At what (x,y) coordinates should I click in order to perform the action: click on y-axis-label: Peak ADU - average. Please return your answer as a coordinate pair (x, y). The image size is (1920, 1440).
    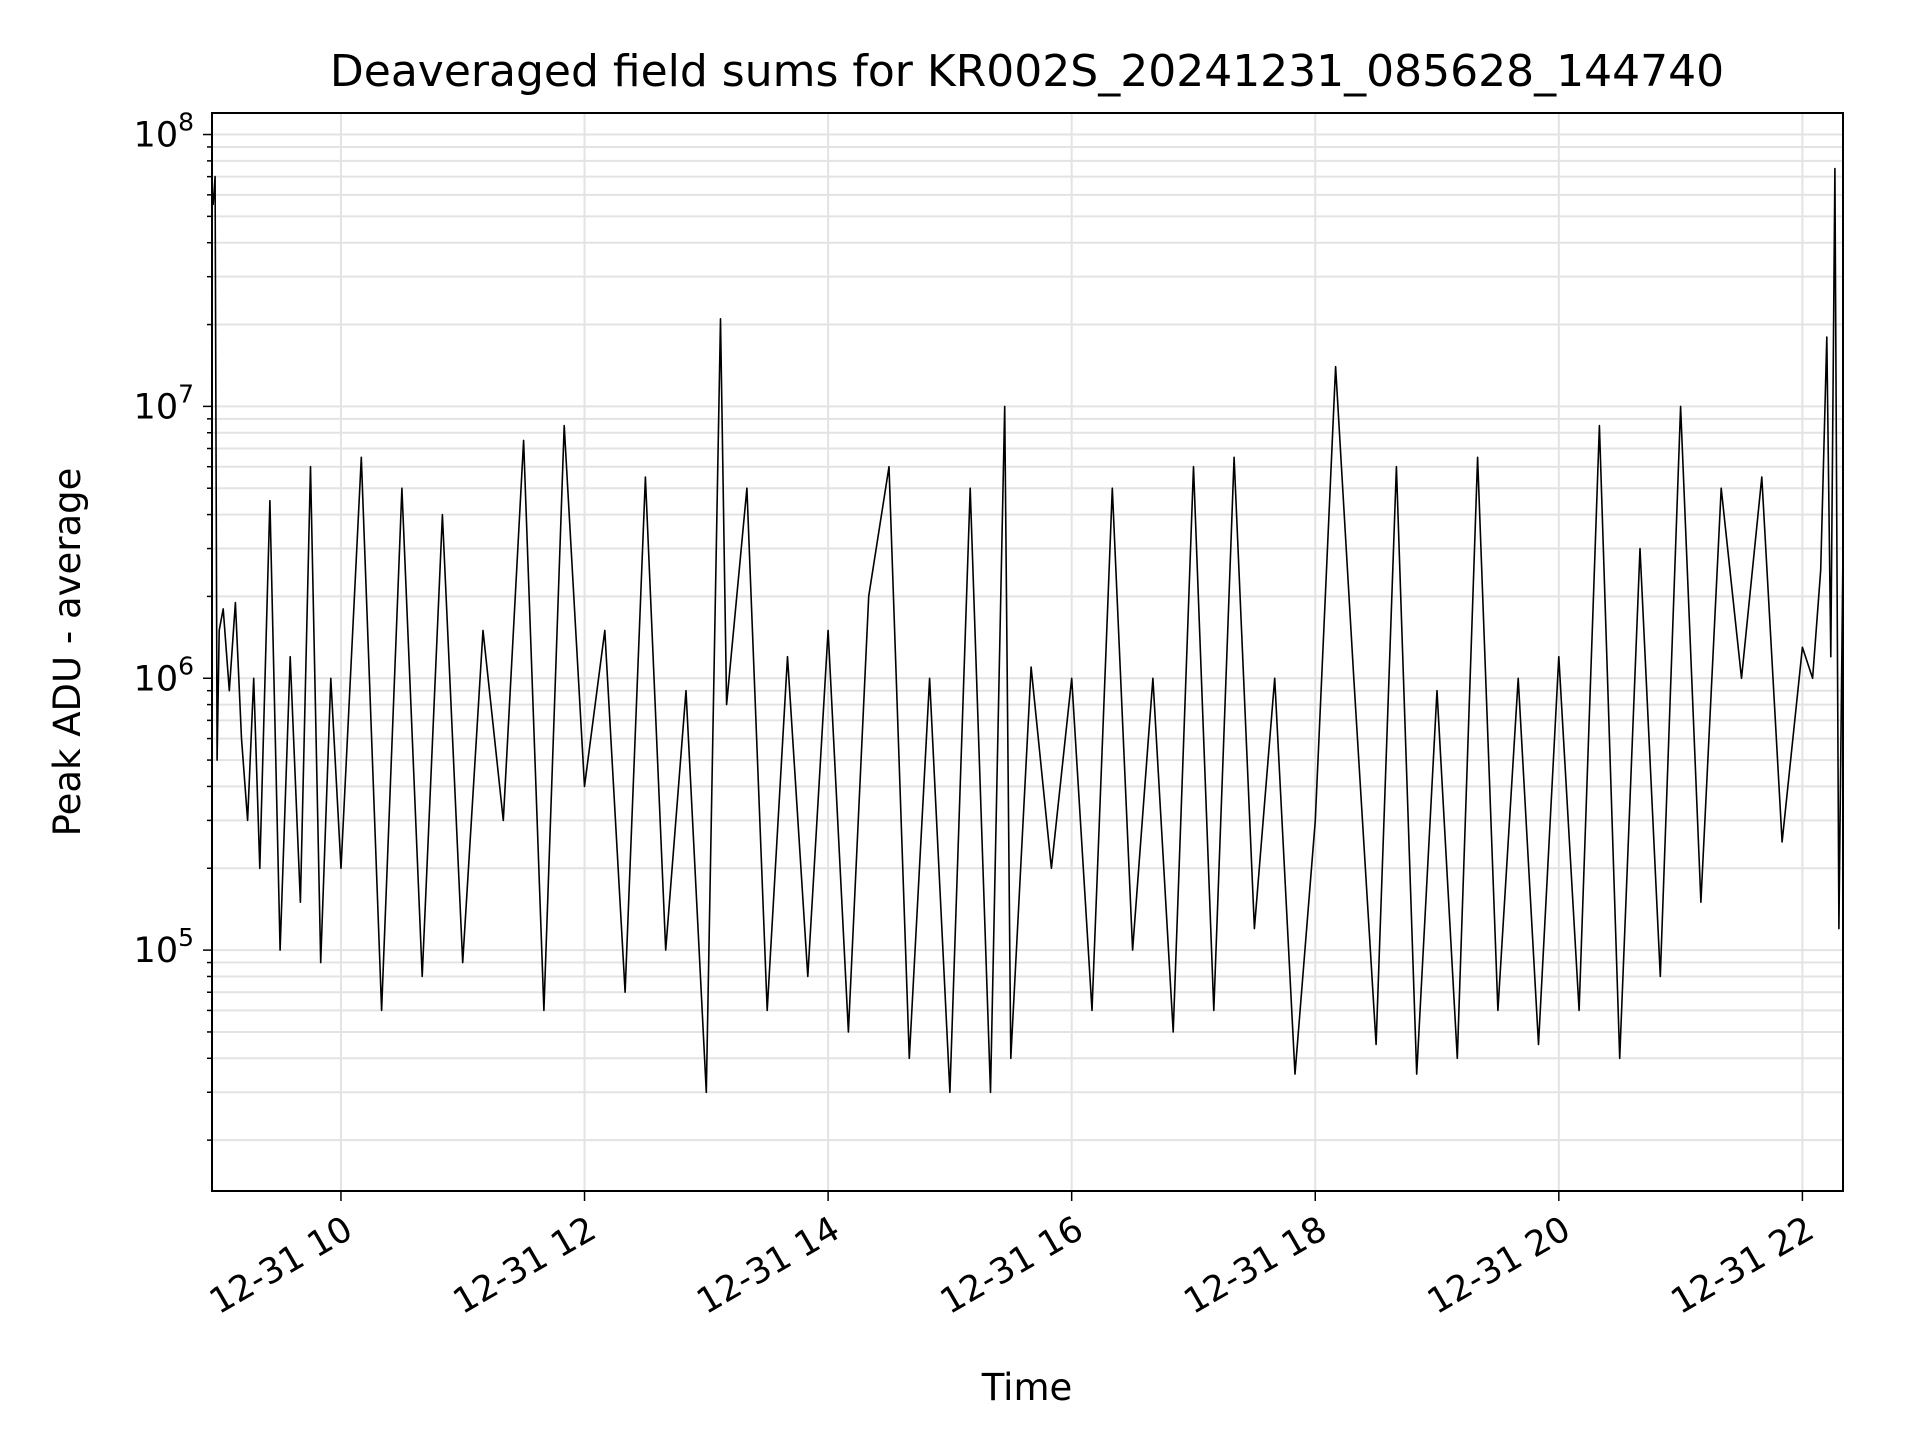
    Looking at the image, I should click on (67, 652).